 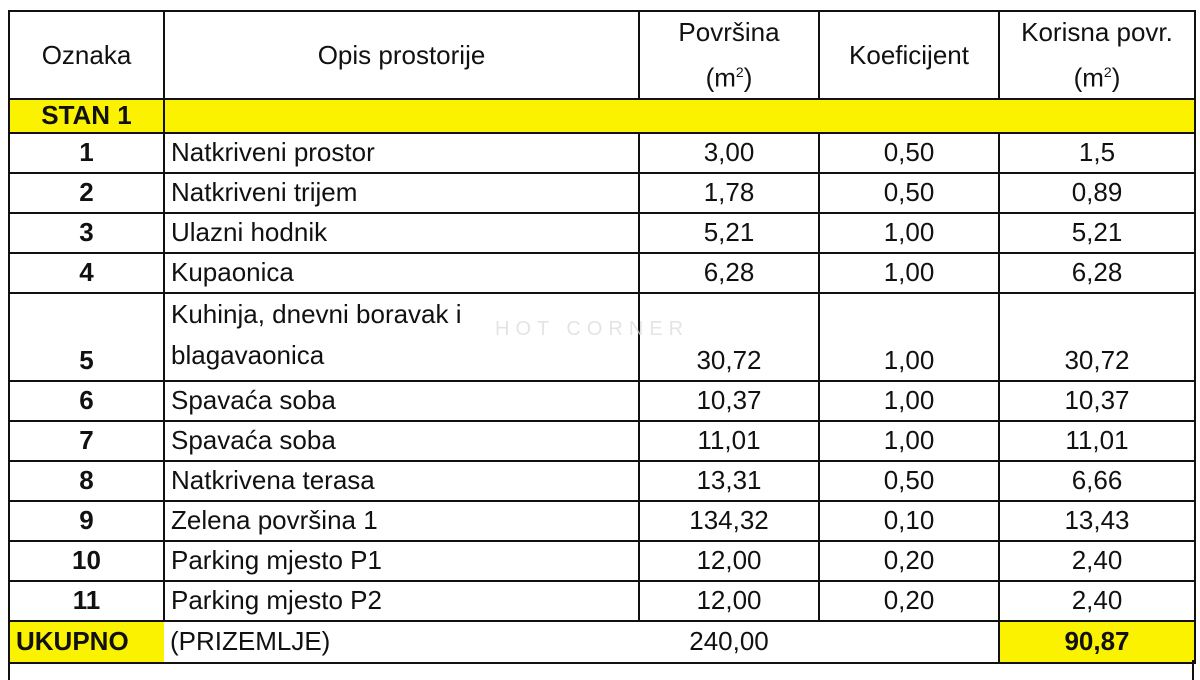 What do you see at coordinates (1088, 77) in the screenshot?
I see `header-korisna-unit: (m` at bounding box center [1088, 77].